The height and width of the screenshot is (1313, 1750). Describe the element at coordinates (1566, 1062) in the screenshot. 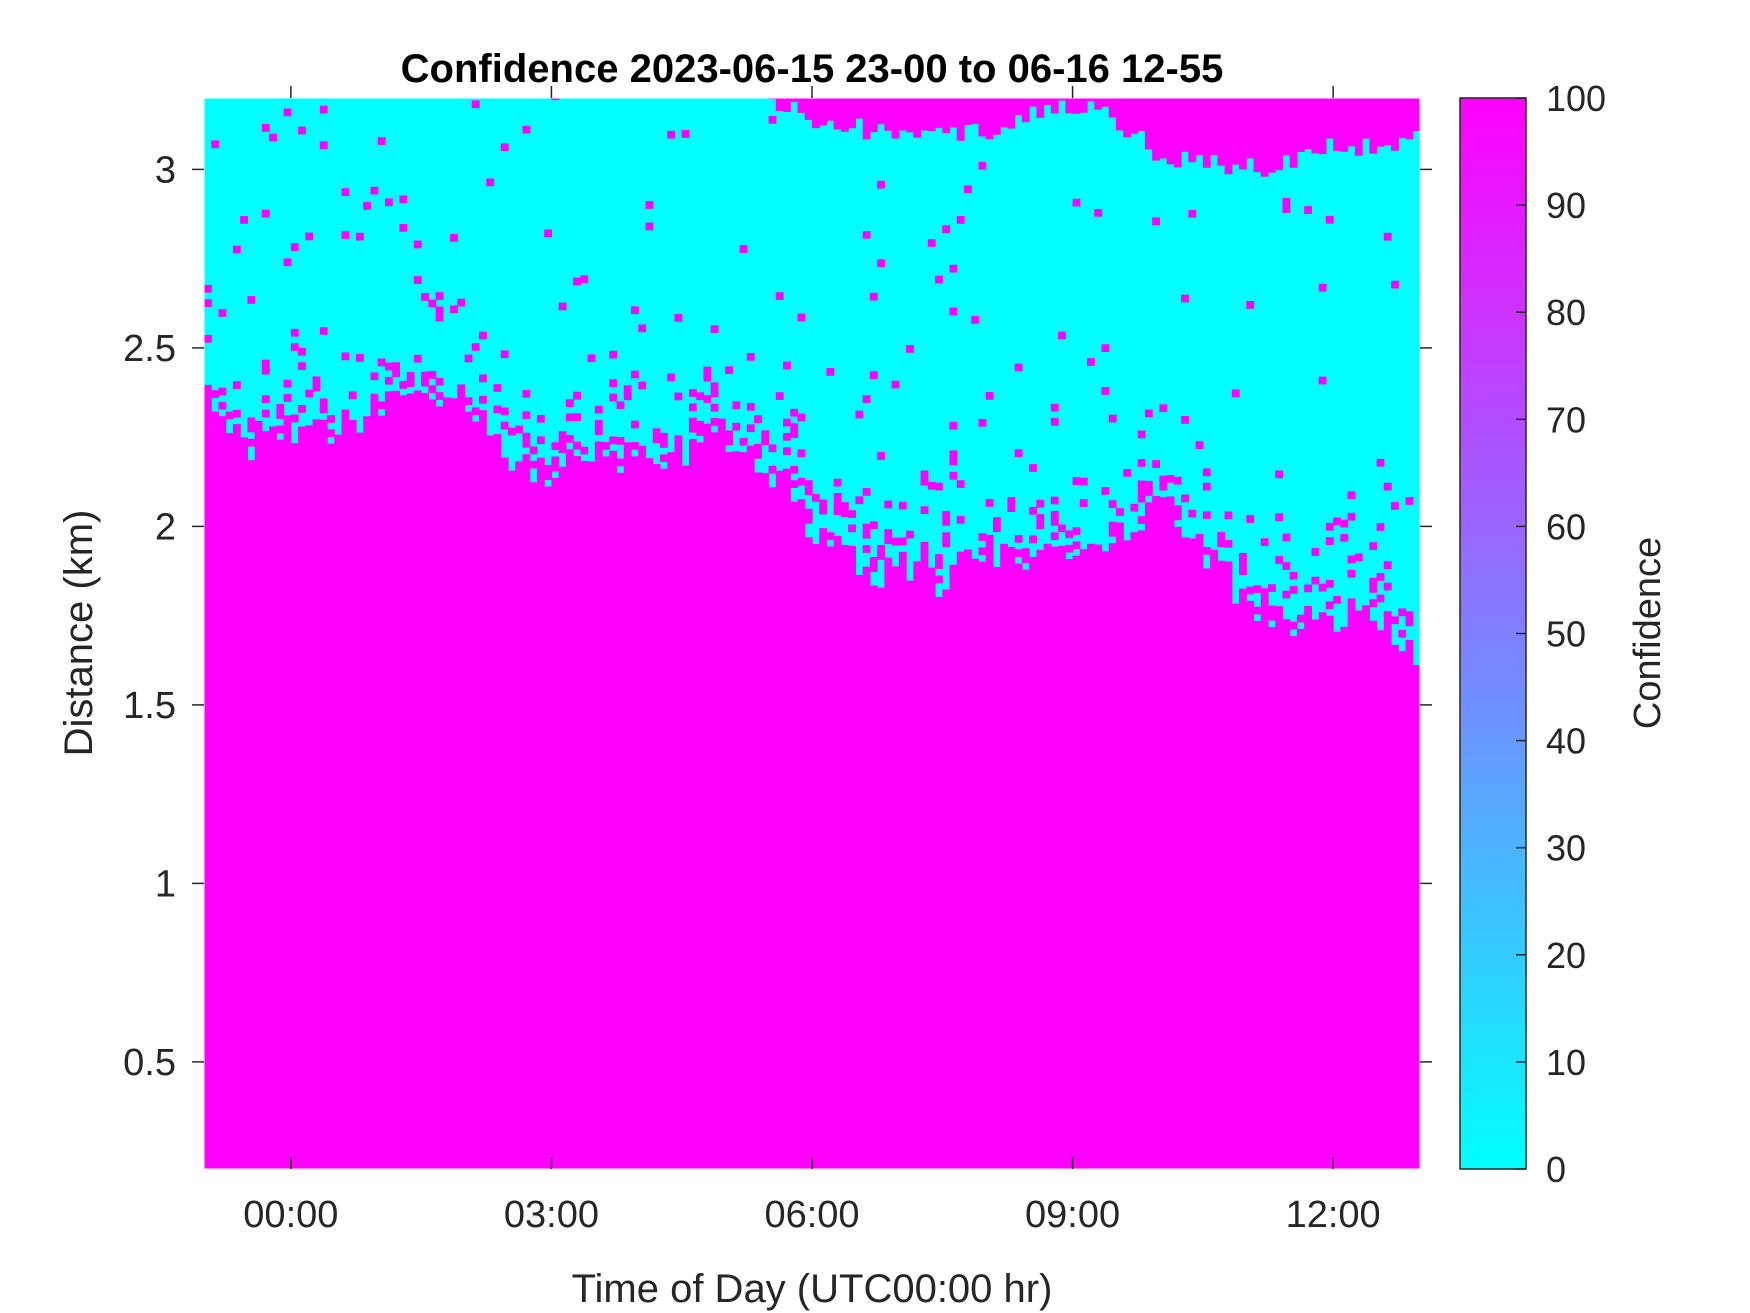

I see `colorbar-tick-label: 10` at that location.